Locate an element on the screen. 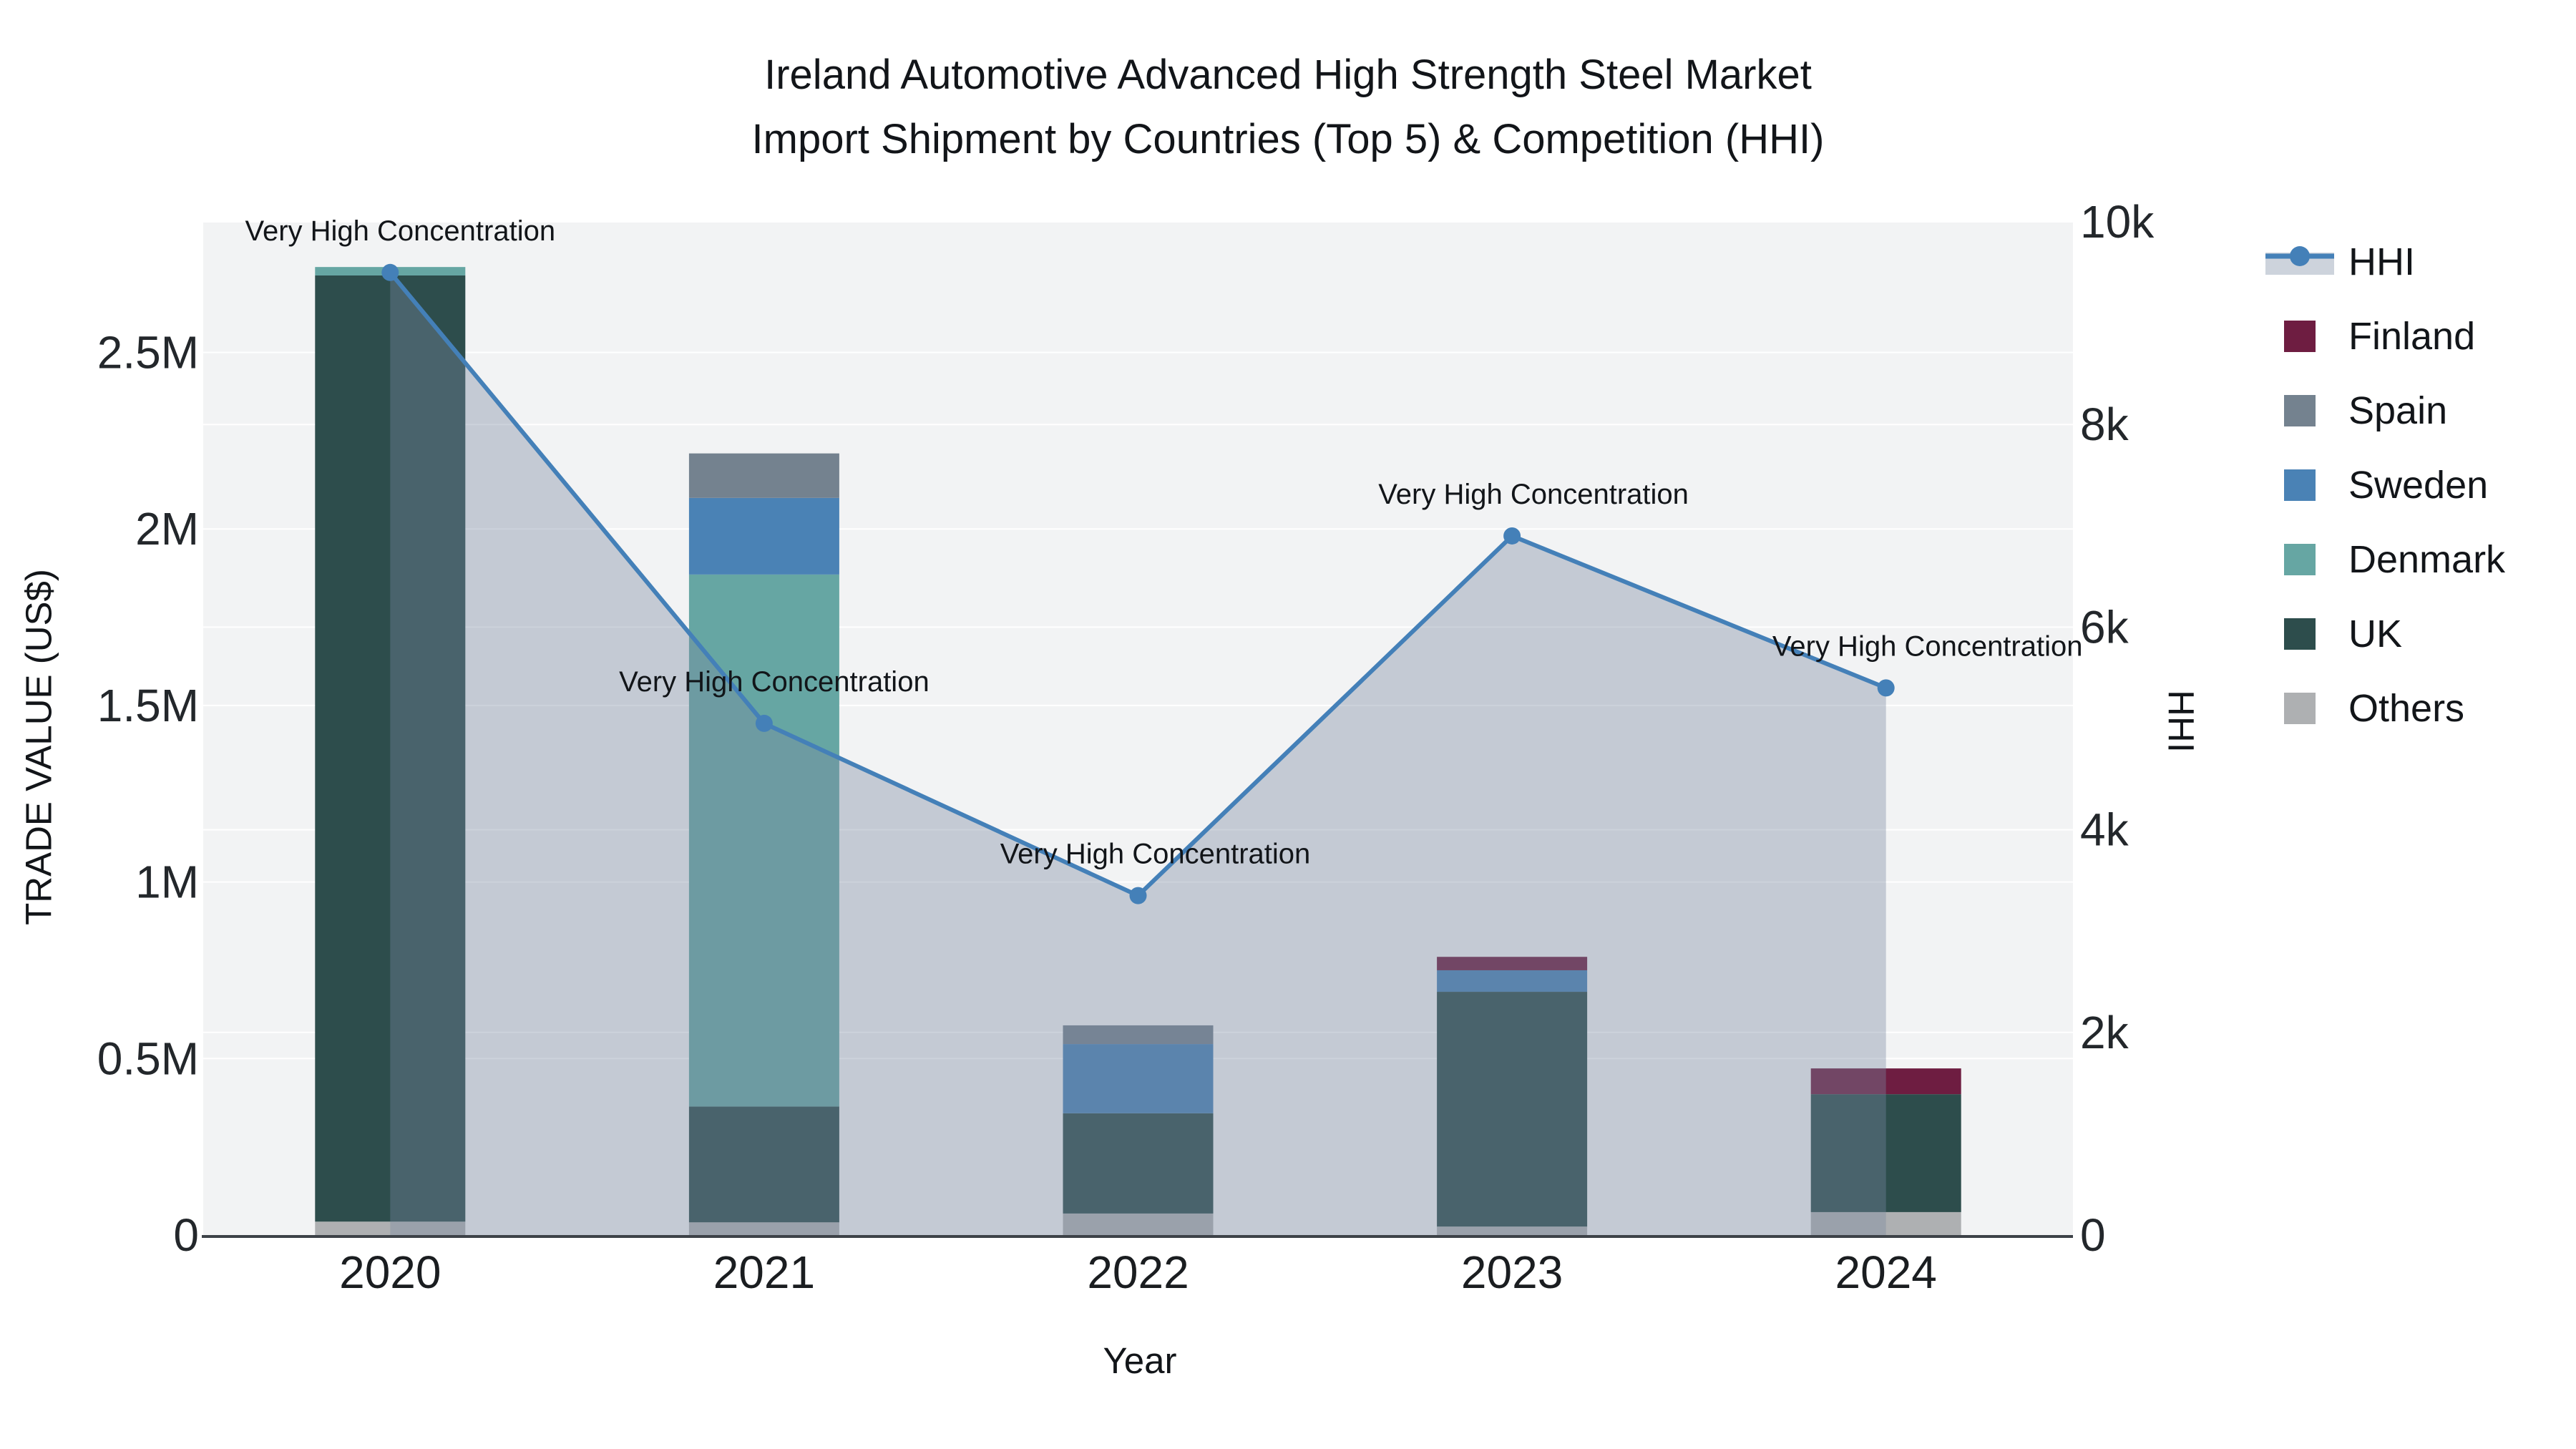 The height and width of the screenshot is (1449, 2576). hhi-marker-2023 is located at coordinates (1512, 536).